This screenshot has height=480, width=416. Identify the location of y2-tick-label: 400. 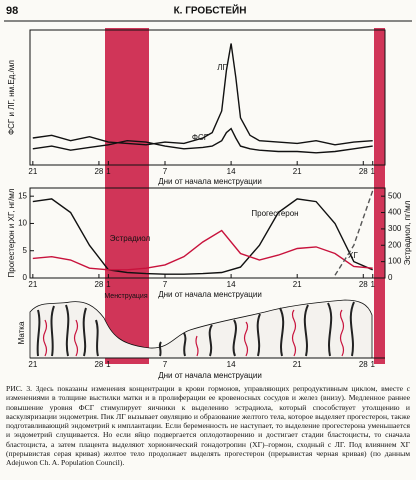
(395, 212).